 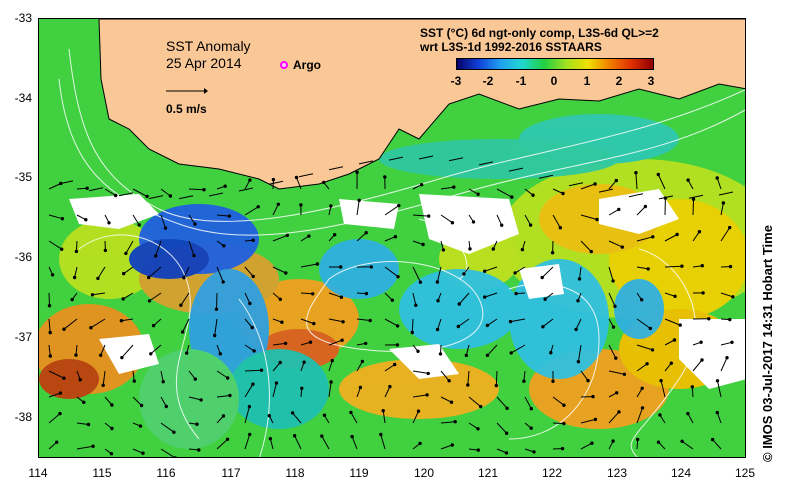 I want to click on x-tick-label: 118, so click(x=295, y=473).